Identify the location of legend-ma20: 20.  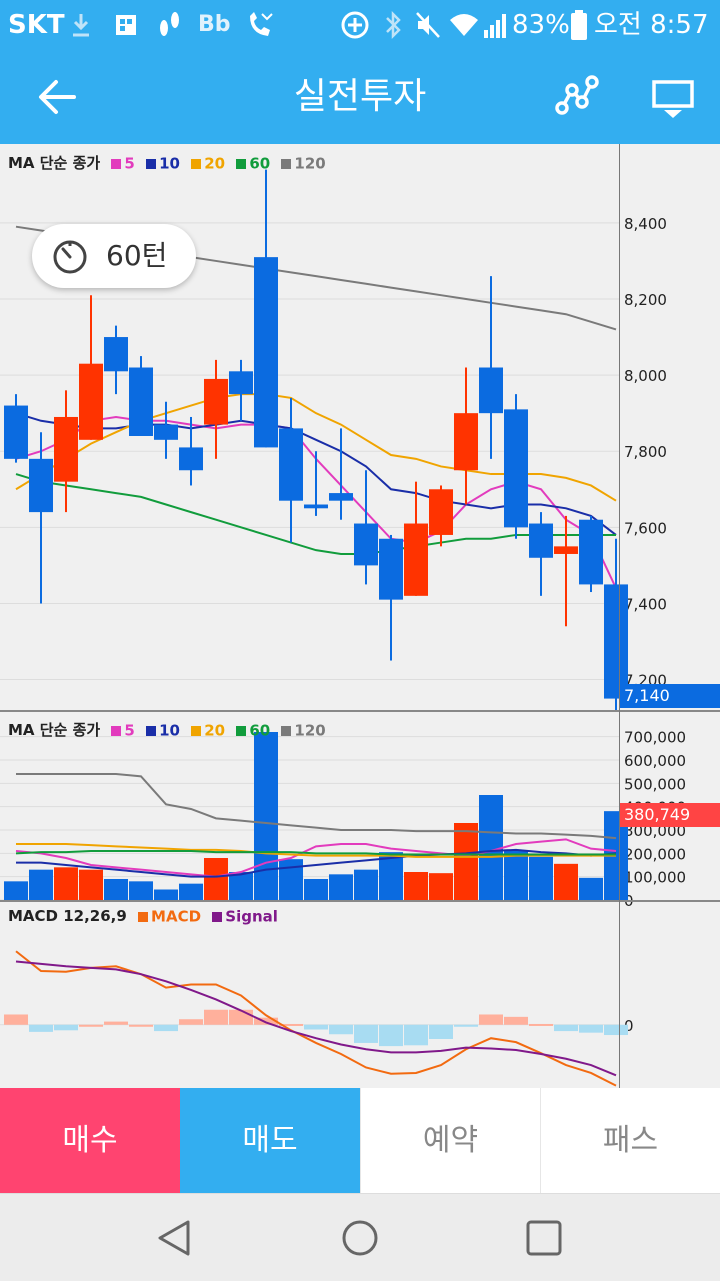
(215, 730).